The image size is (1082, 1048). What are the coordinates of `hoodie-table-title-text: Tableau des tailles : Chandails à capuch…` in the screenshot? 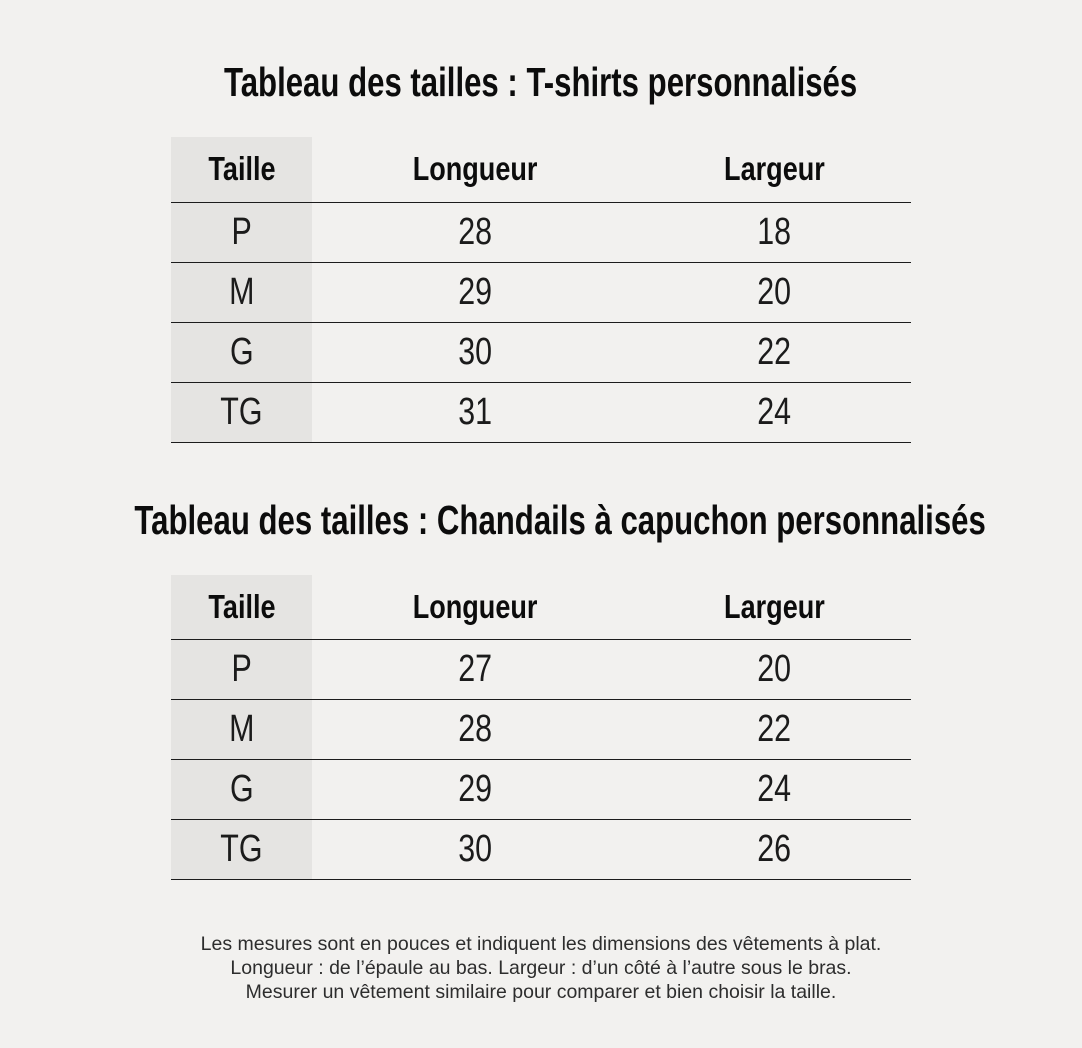 It's located at (560, 519).